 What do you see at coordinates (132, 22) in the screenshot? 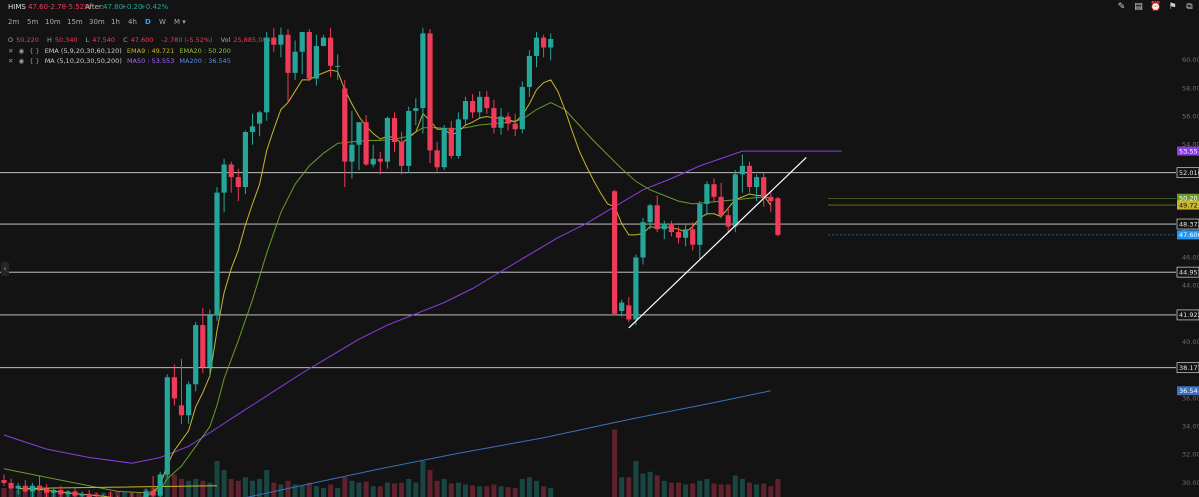
I see `timeframe-4h: 4h` at bounding box center [132, 22].